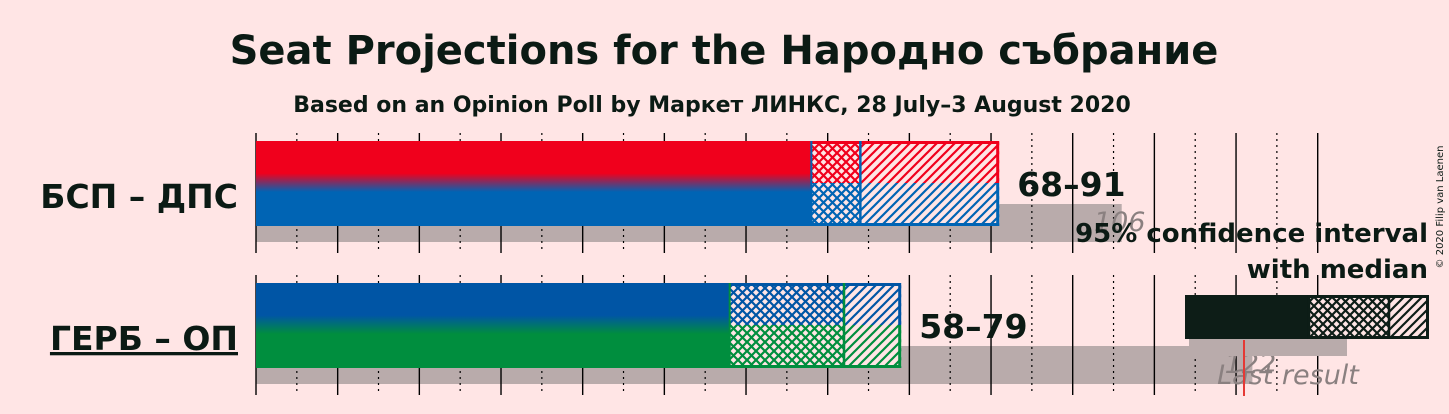 Image resolution: width=1449 pixels, height=414 pixels. What do you see at coordinates (1120, 222) in the screenshot?
I see `last-result-label: 106` at bounding box center [1120, 222].